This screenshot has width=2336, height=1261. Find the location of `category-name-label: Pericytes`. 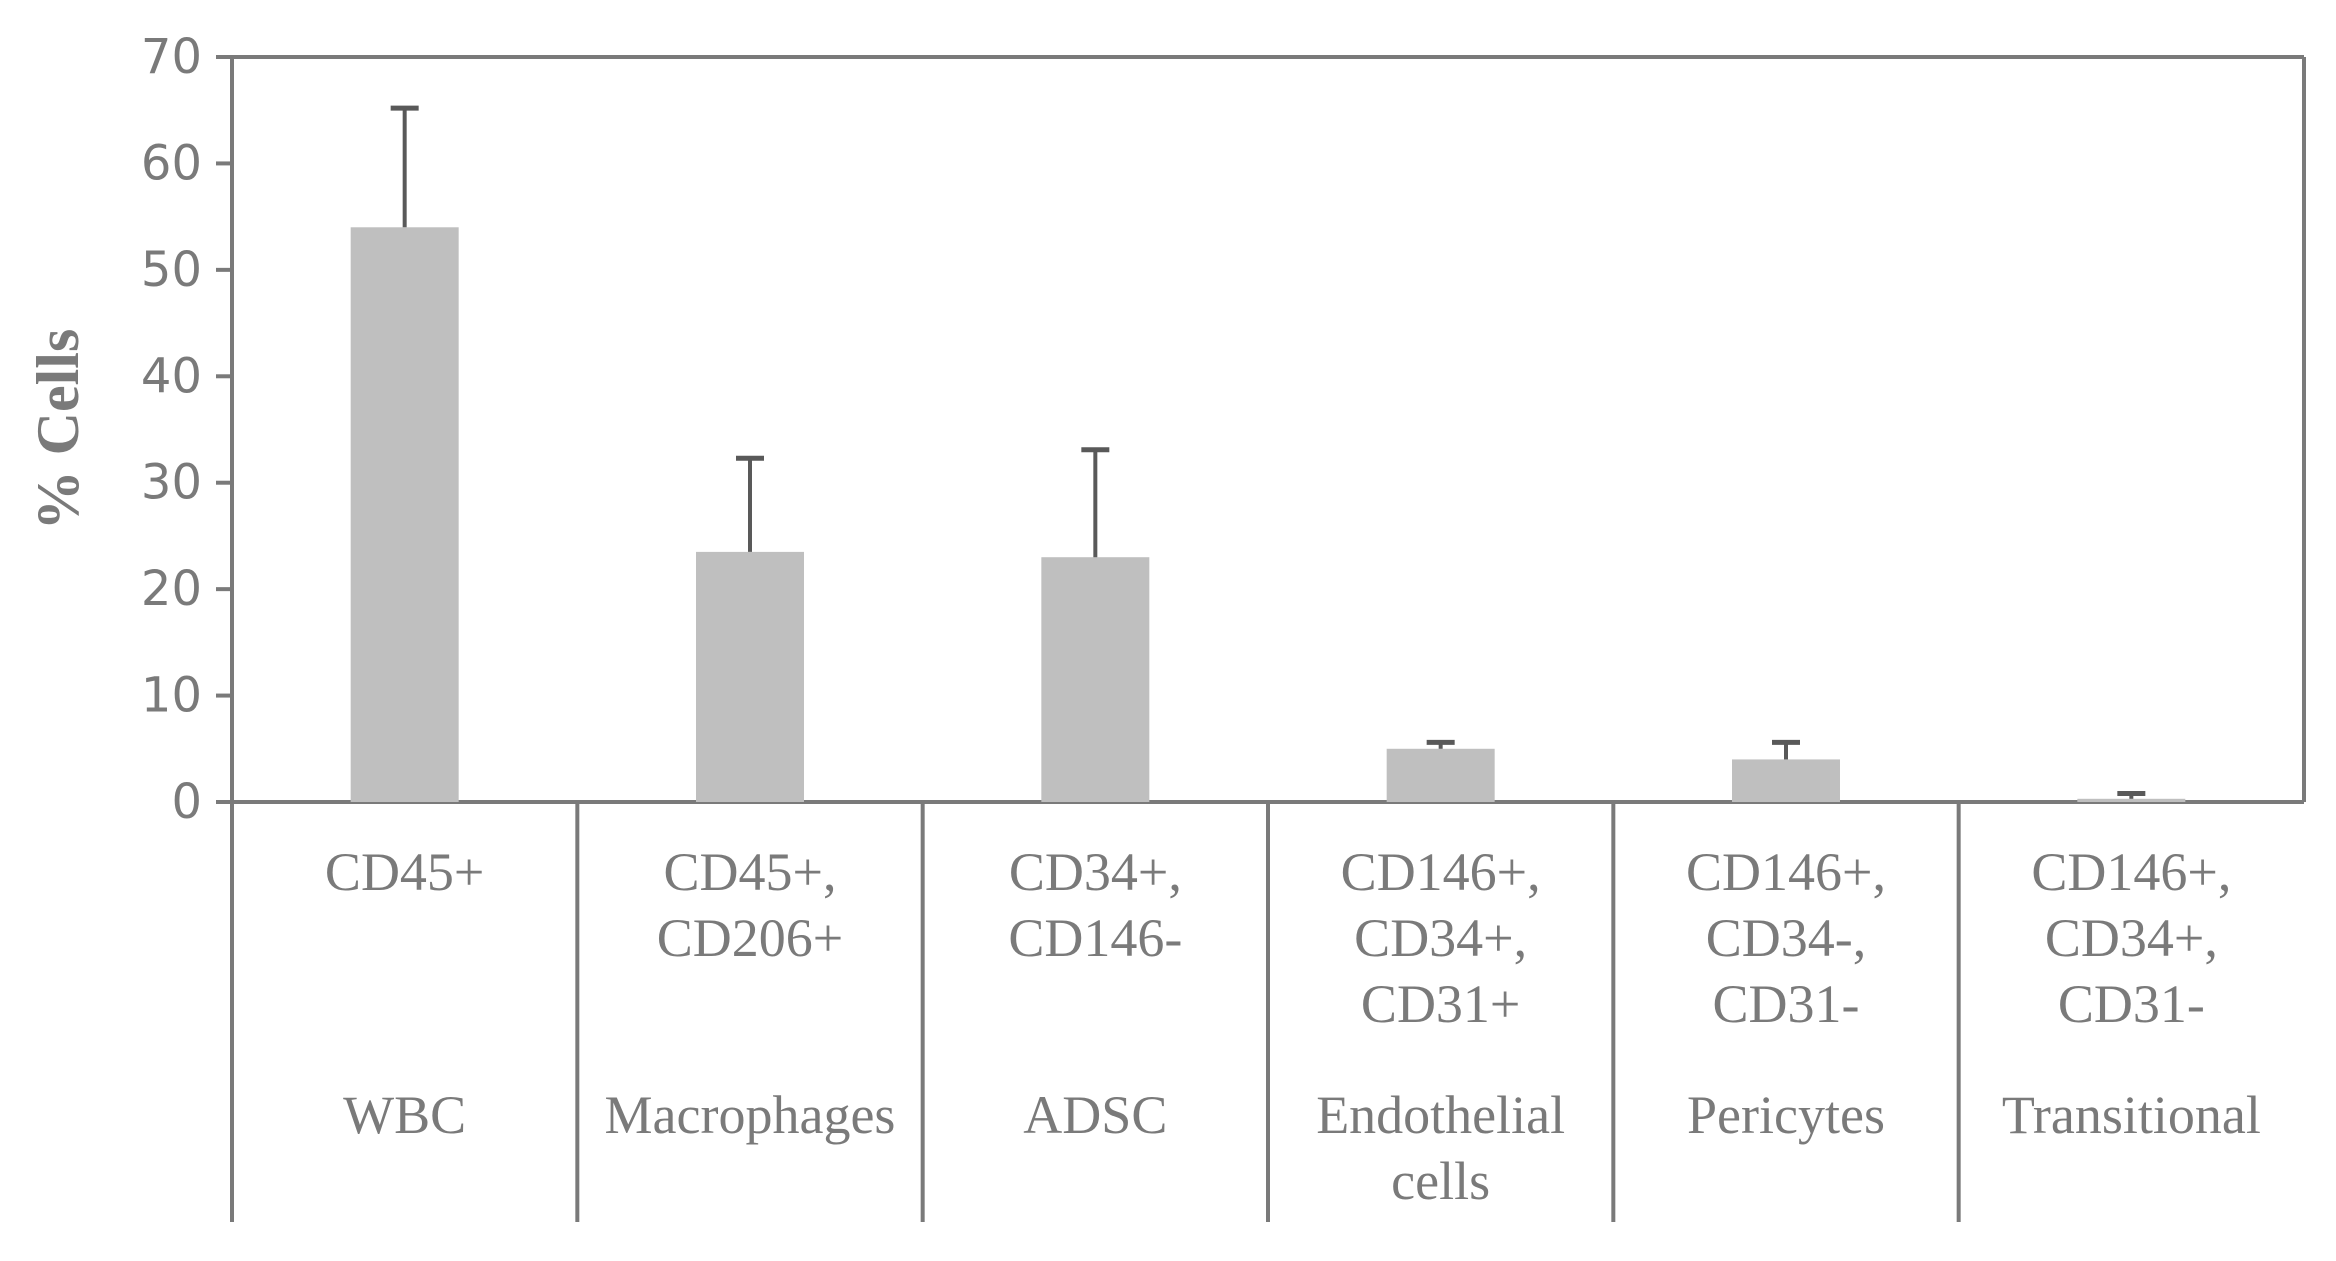

category-name-label: Pericytes is located at coordinates (1786, 1115).